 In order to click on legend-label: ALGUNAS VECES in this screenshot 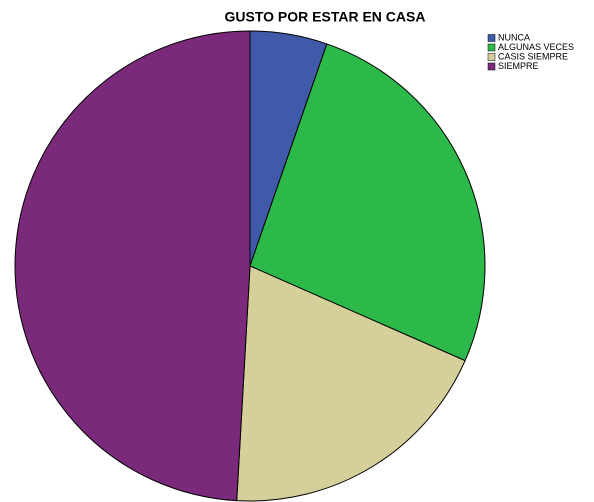, I will do `click(536, 47)`.